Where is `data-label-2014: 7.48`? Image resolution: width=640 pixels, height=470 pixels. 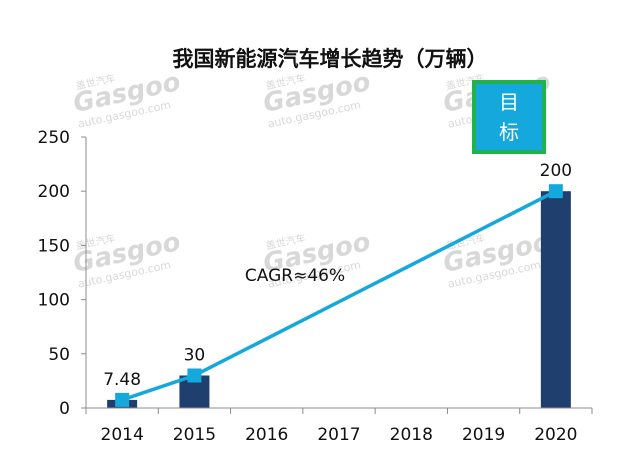 data-label-2014: 7.48 is located at coordinates (122, 380).